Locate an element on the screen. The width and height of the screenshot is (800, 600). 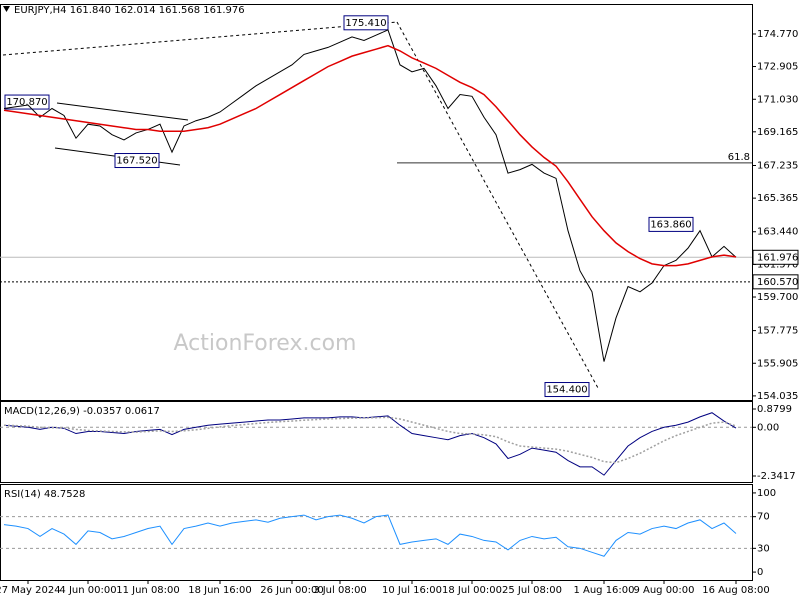
y-tick-label: 167.235 is located at coordinates (777, 165).